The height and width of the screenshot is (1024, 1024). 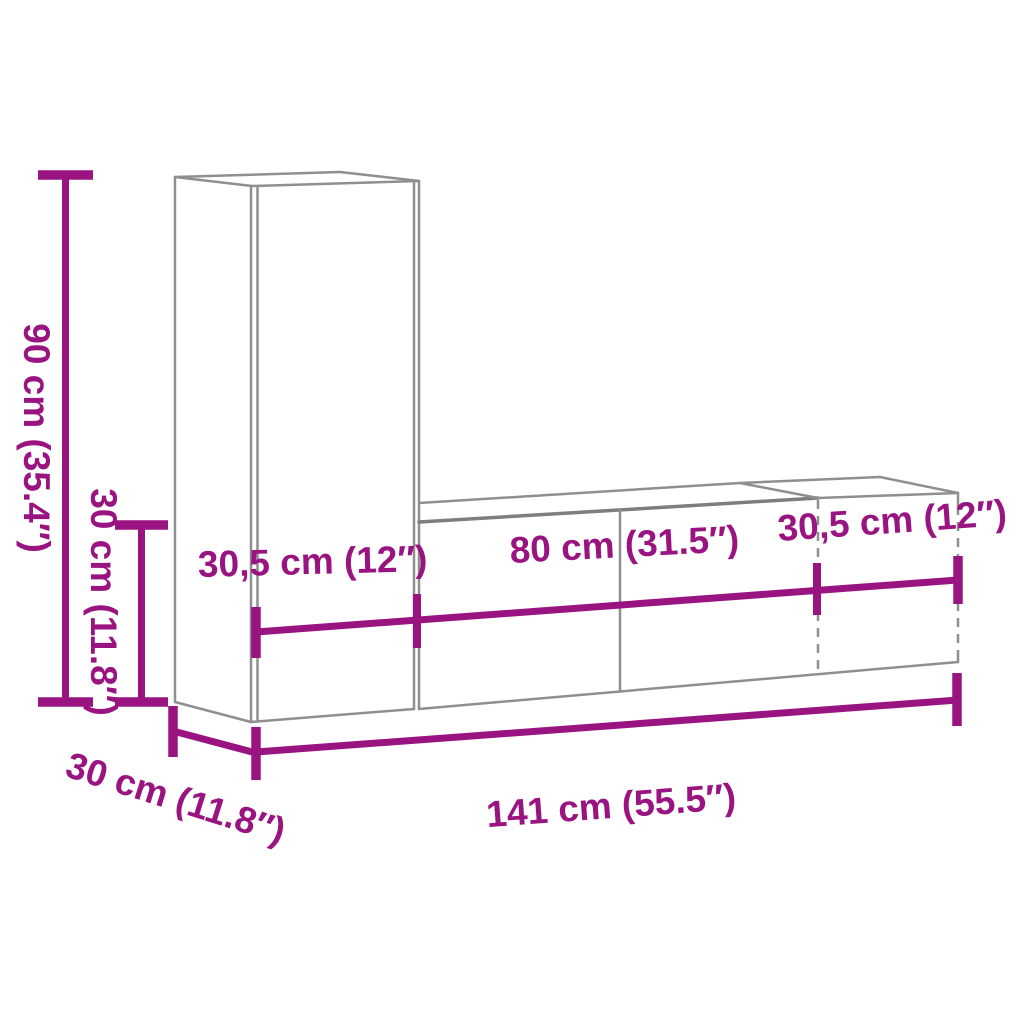 What do you see at coordinates (779, 490) in the screenshot?
I see `right-unit-top-left-edge` at bounding box center [779, 490].